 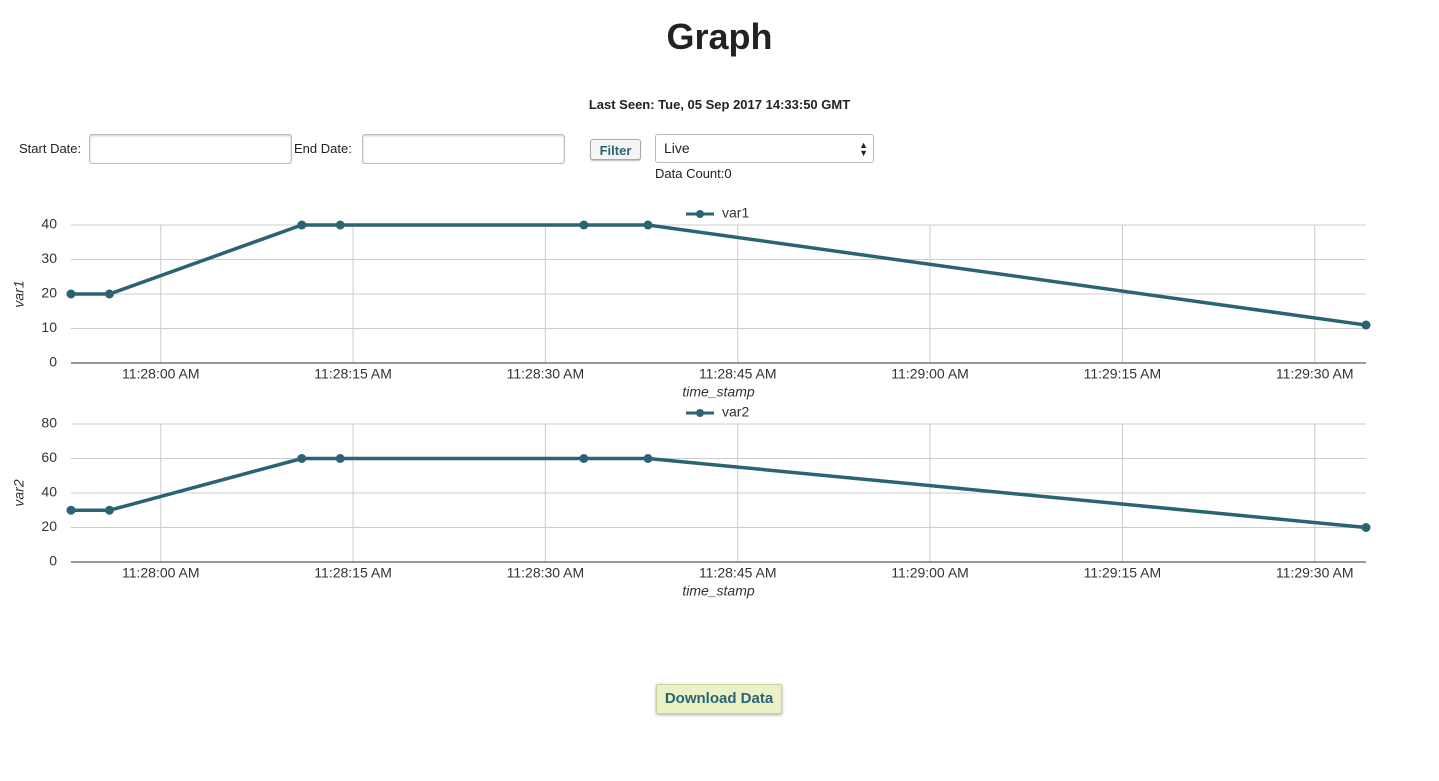 I want to click on start-label: Start Date:, so click(x=50, y=148).